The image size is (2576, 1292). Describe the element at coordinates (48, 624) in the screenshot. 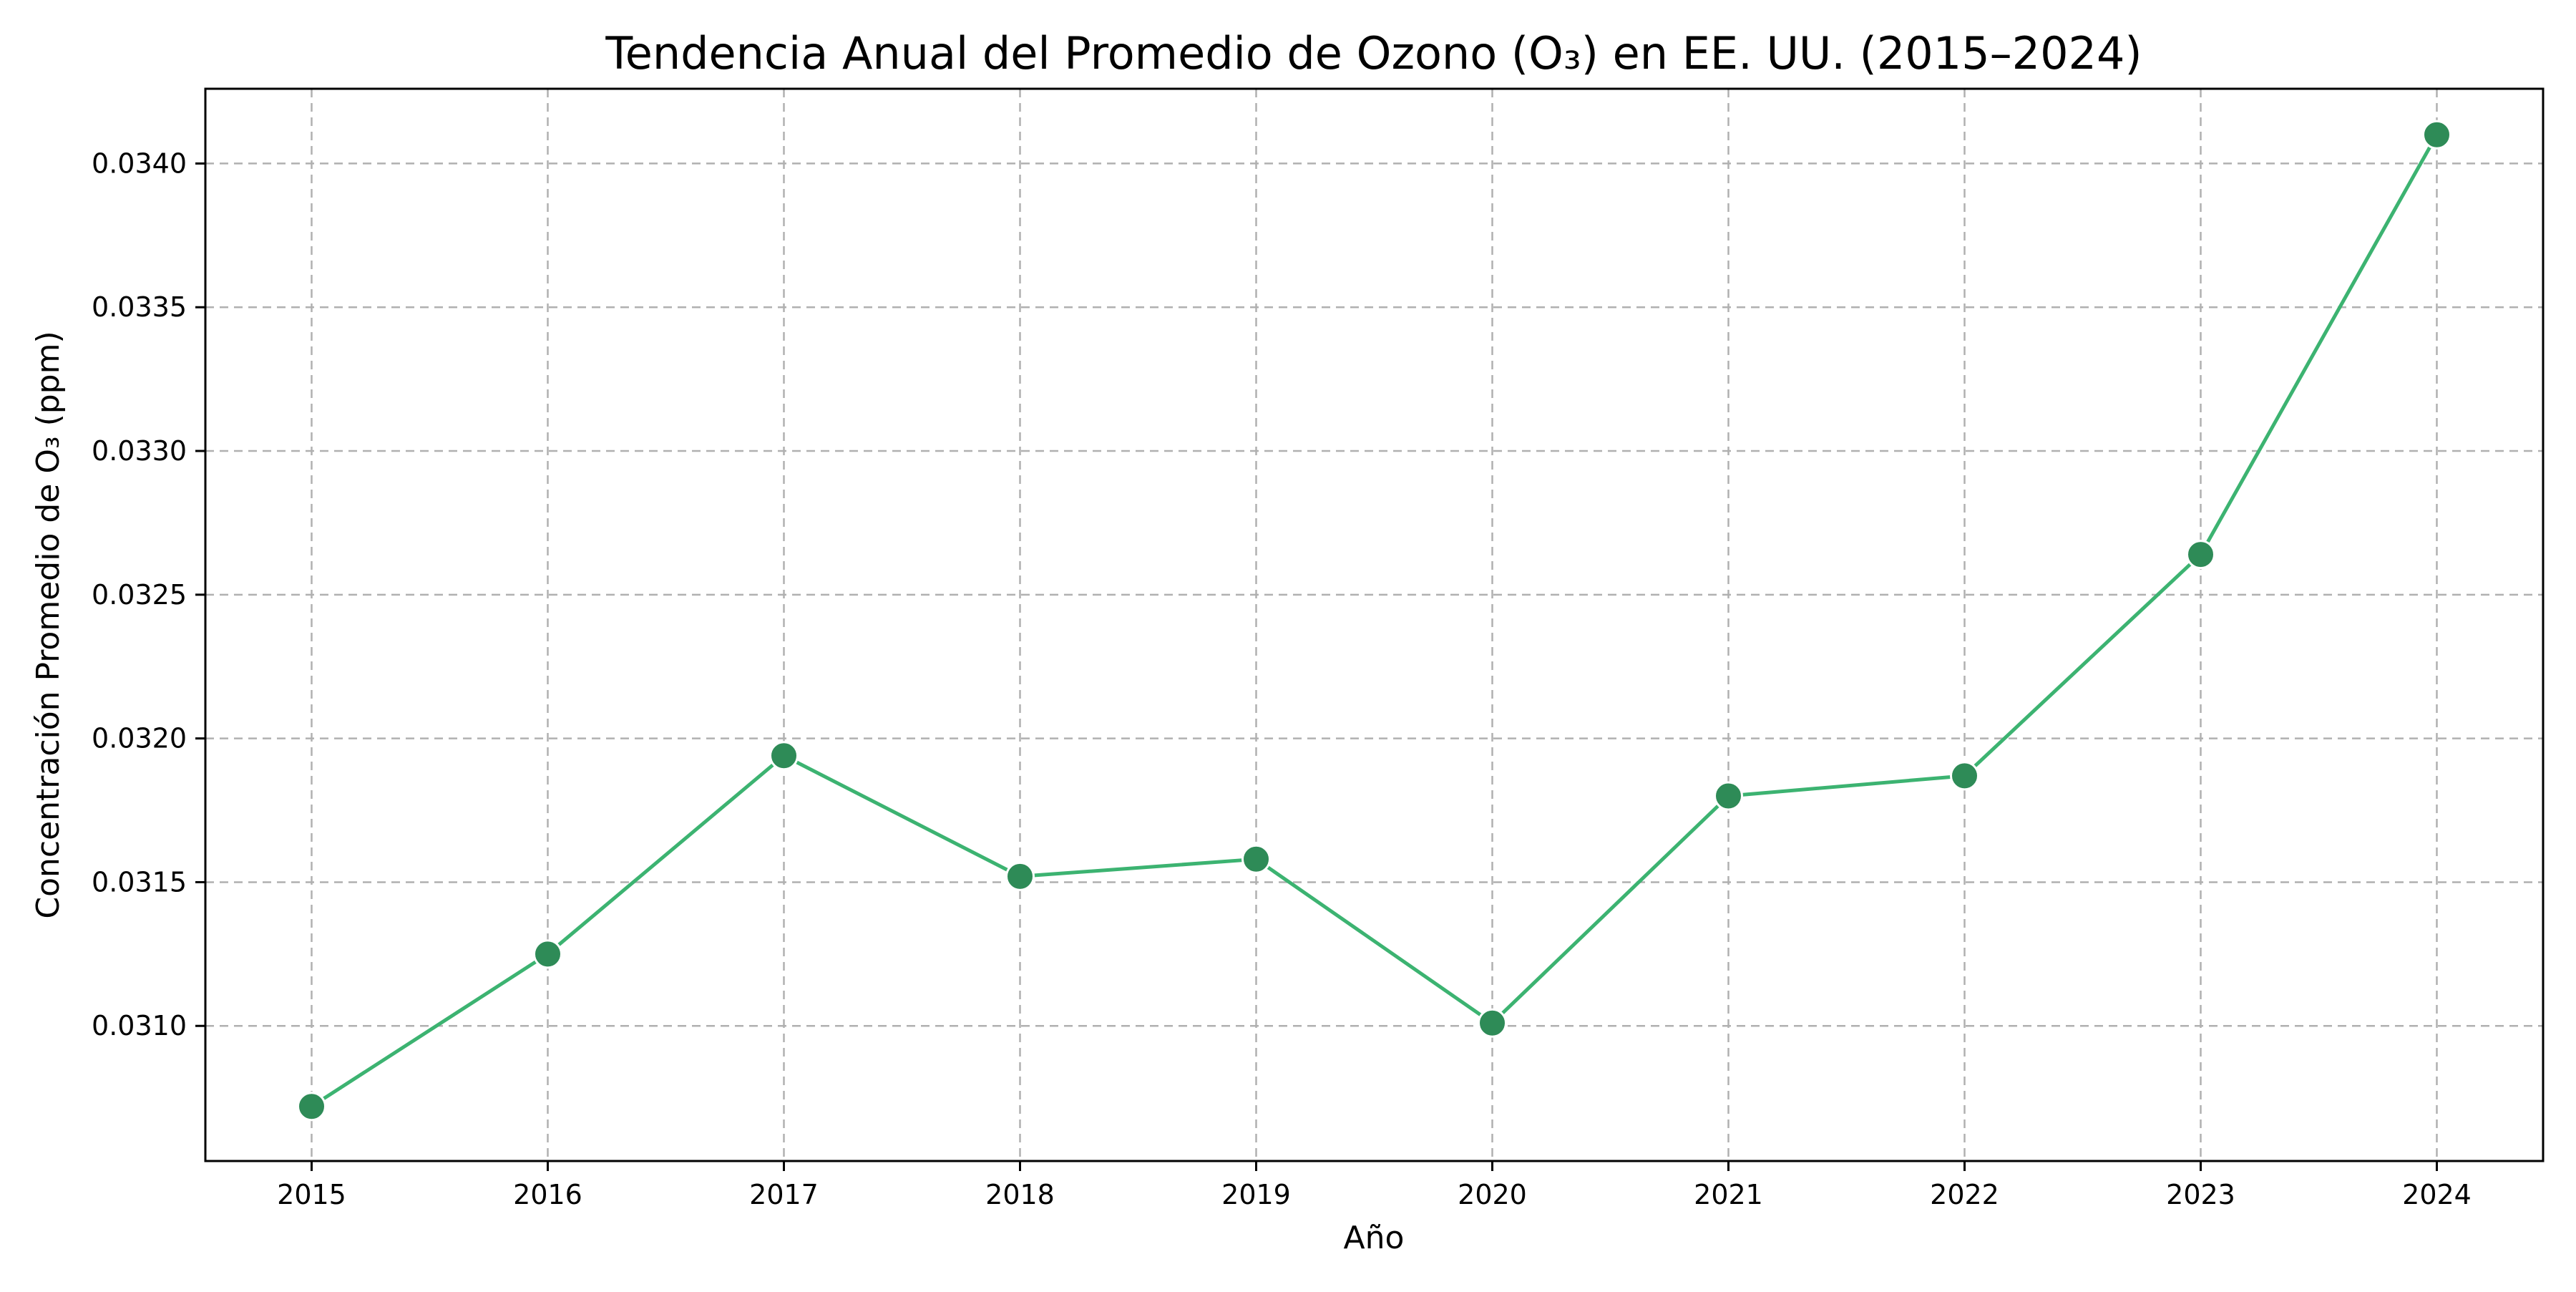

I see `y-axis-label: Concentración Promedio de O₃ (ppm)` at that location.